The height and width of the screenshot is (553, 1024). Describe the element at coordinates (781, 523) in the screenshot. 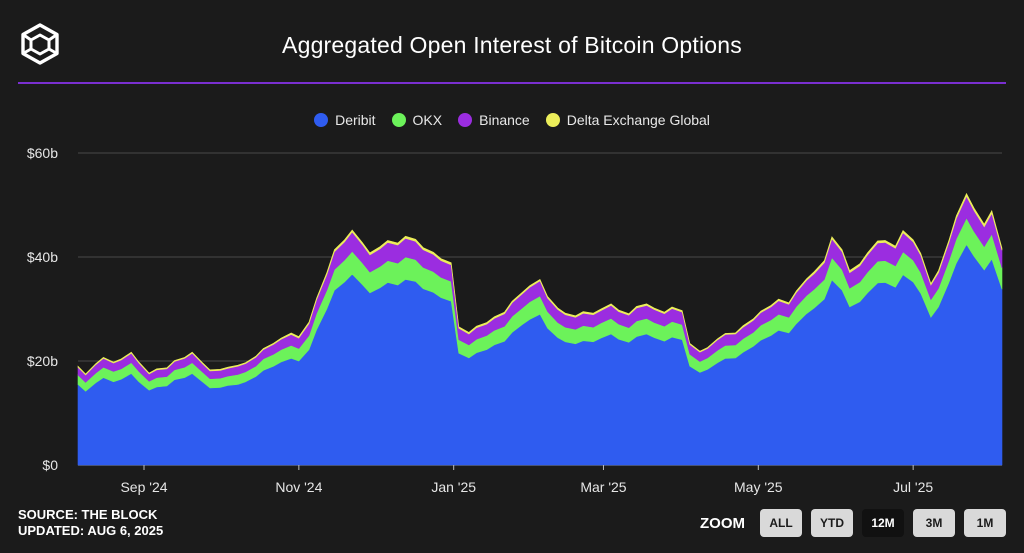

I see `zoom-all-button: ALL` at that location.